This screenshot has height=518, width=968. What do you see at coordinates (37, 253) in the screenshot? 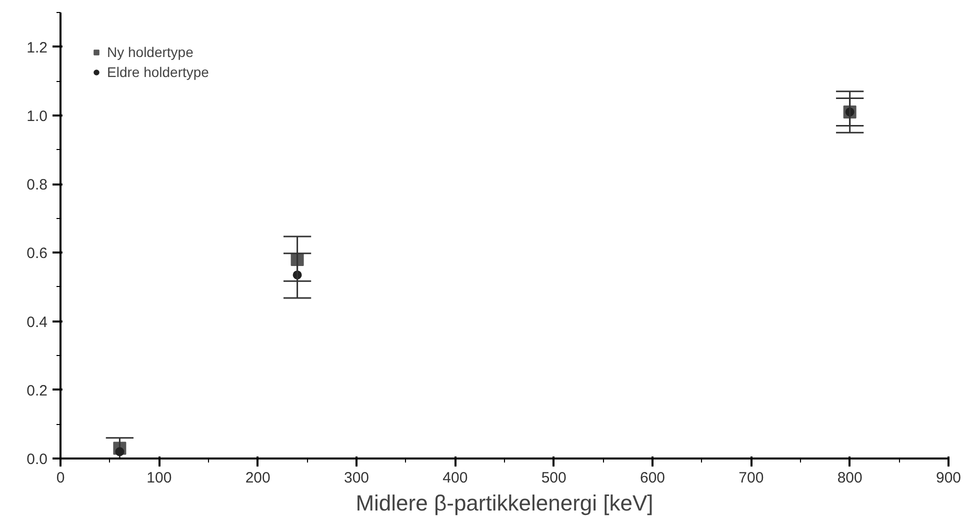
I see `y-tick-label: 0.6` at bounding box center [37, 253].